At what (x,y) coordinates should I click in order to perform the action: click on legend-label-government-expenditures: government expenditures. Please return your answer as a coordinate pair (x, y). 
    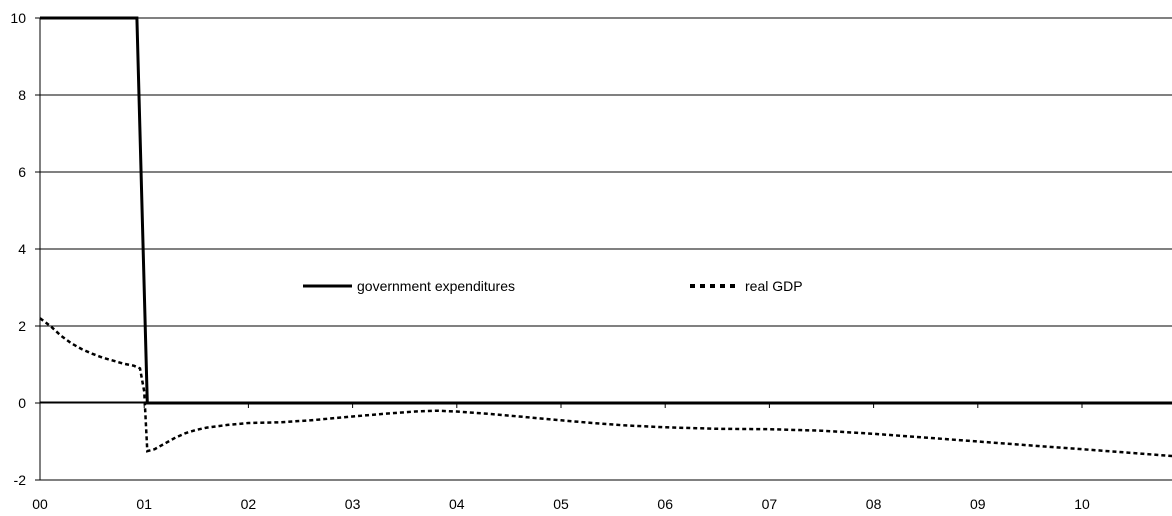
    Looking at the image, I should click on (436, 286).